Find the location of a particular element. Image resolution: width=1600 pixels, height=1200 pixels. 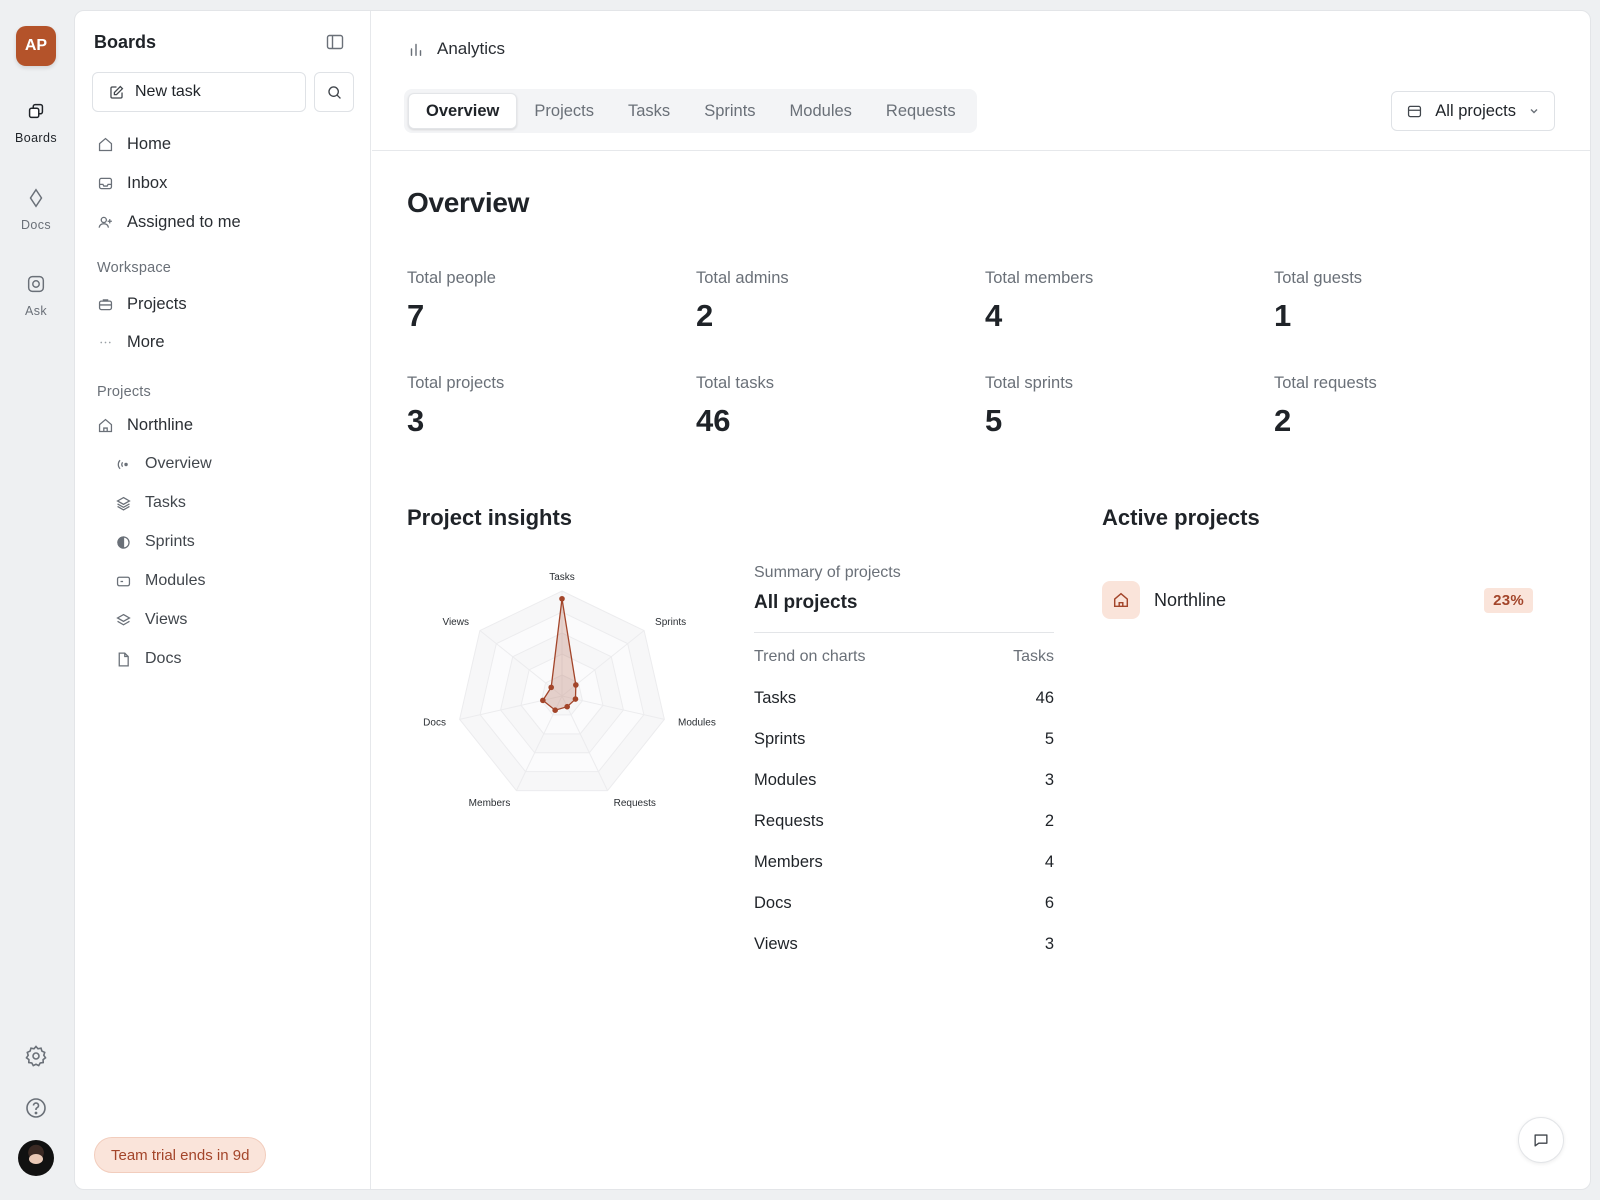

nav-item-label: Projects is located at coordinates (157, 304).